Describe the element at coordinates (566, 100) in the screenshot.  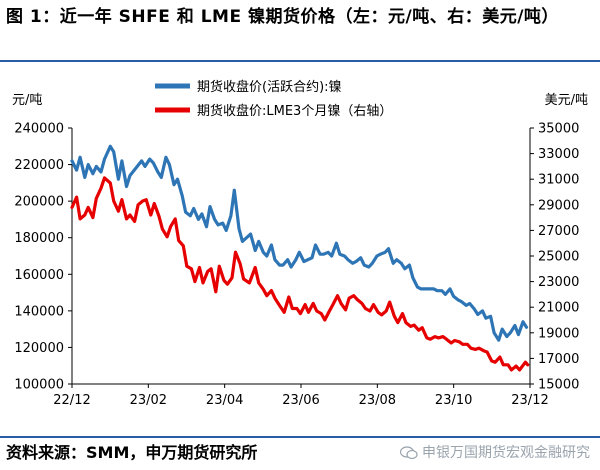
I see `right-axis-unit: 美元/吨` at that location.